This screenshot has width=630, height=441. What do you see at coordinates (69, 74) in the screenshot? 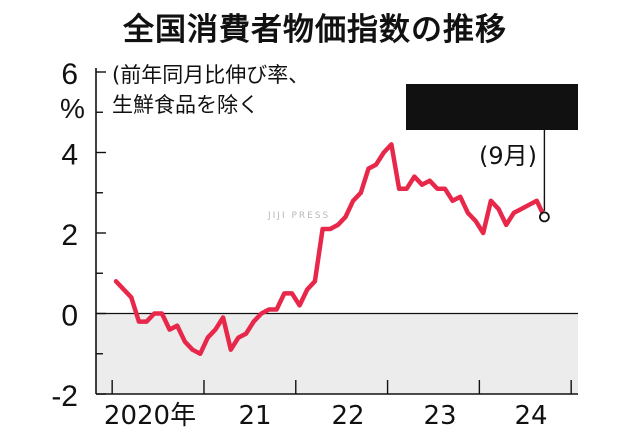
I see `y-tick-label: 6` at bounding box center [69, 74].